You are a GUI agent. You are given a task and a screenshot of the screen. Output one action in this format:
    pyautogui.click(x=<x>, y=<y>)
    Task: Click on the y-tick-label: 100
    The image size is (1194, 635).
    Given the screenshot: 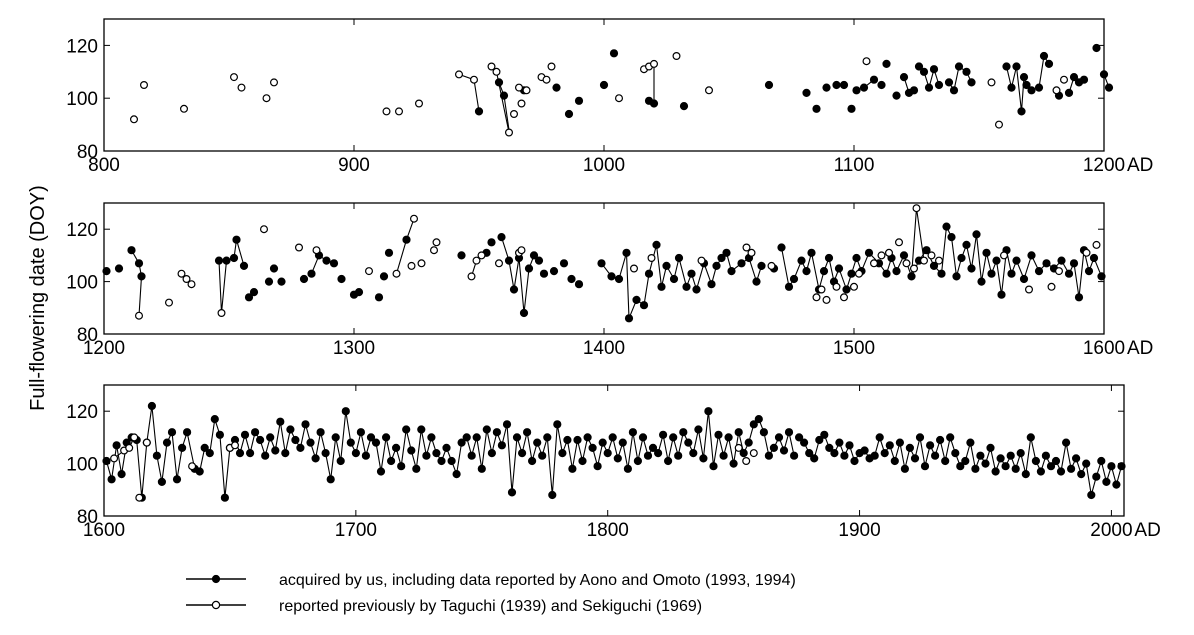 What is the action you would take?
    pyautogui.click(x=82, y=465)
    